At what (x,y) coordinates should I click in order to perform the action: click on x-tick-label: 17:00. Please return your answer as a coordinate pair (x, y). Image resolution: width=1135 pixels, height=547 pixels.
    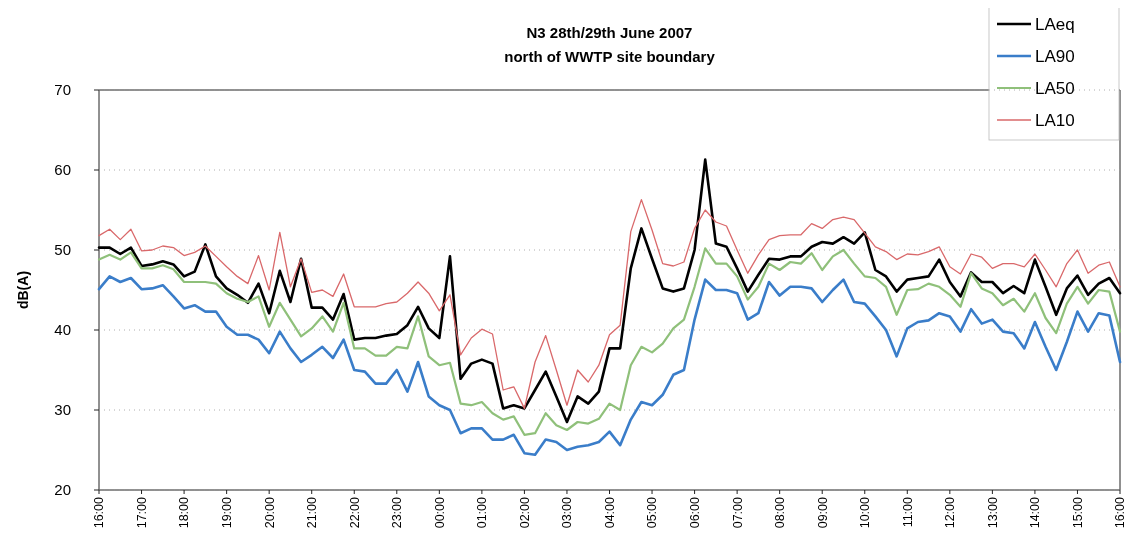
    Looking at the image, I should click on (141, 512).